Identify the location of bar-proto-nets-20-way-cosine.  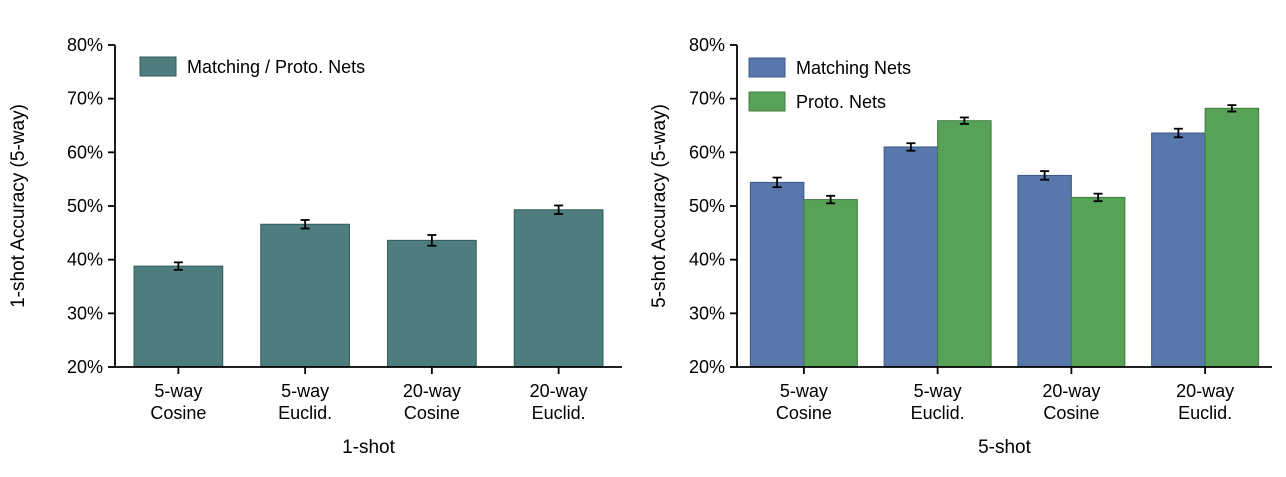
(1098, 282).